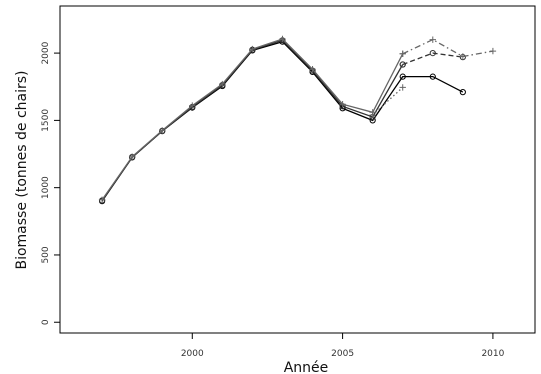 This screenshot has width=541, height=374. What do you see at coordinates (46, 254) in the screenshot?
I see `y-tick-label-1: 500` at bounding box center [46, 254].